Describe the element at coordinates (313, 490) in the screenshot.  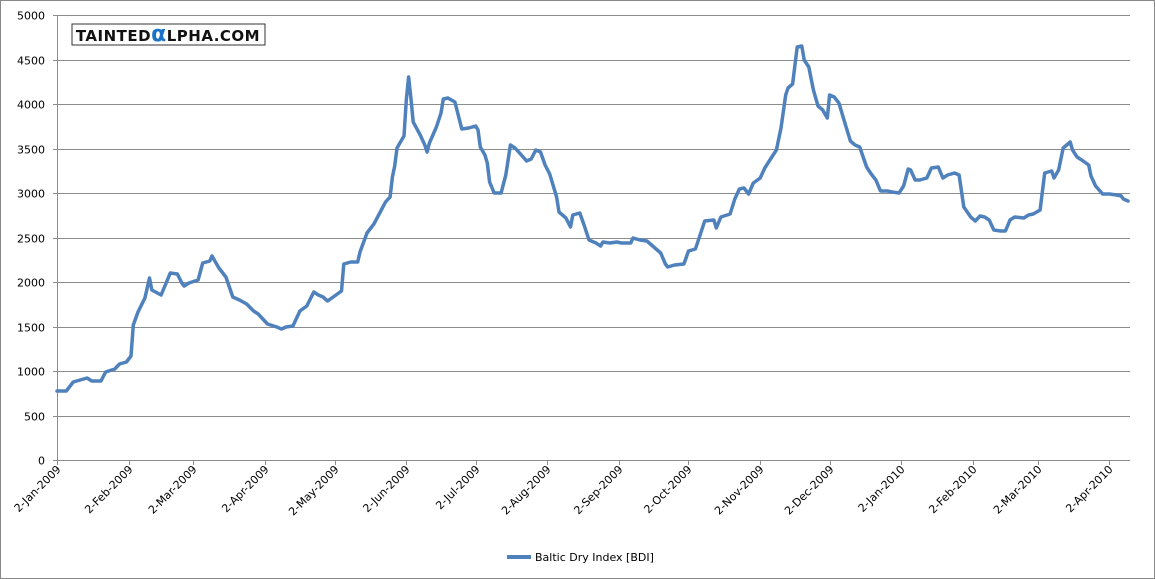
I see `x-tick-label: 2-May-2009` at that location.